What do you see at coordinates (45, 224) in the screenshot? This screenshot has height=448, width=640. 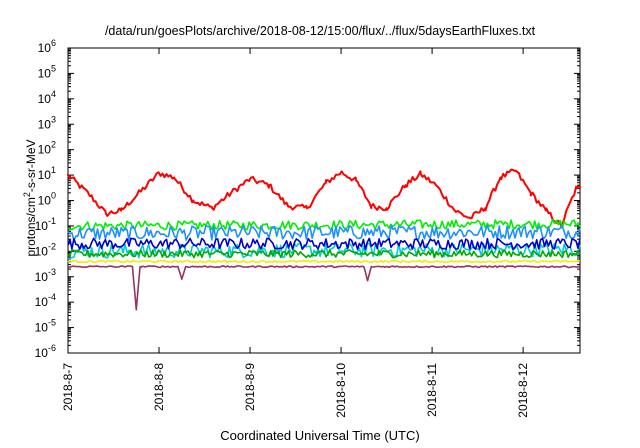 I see `y-tick-label: 10⁻¹` at bounding box center [45, 224].